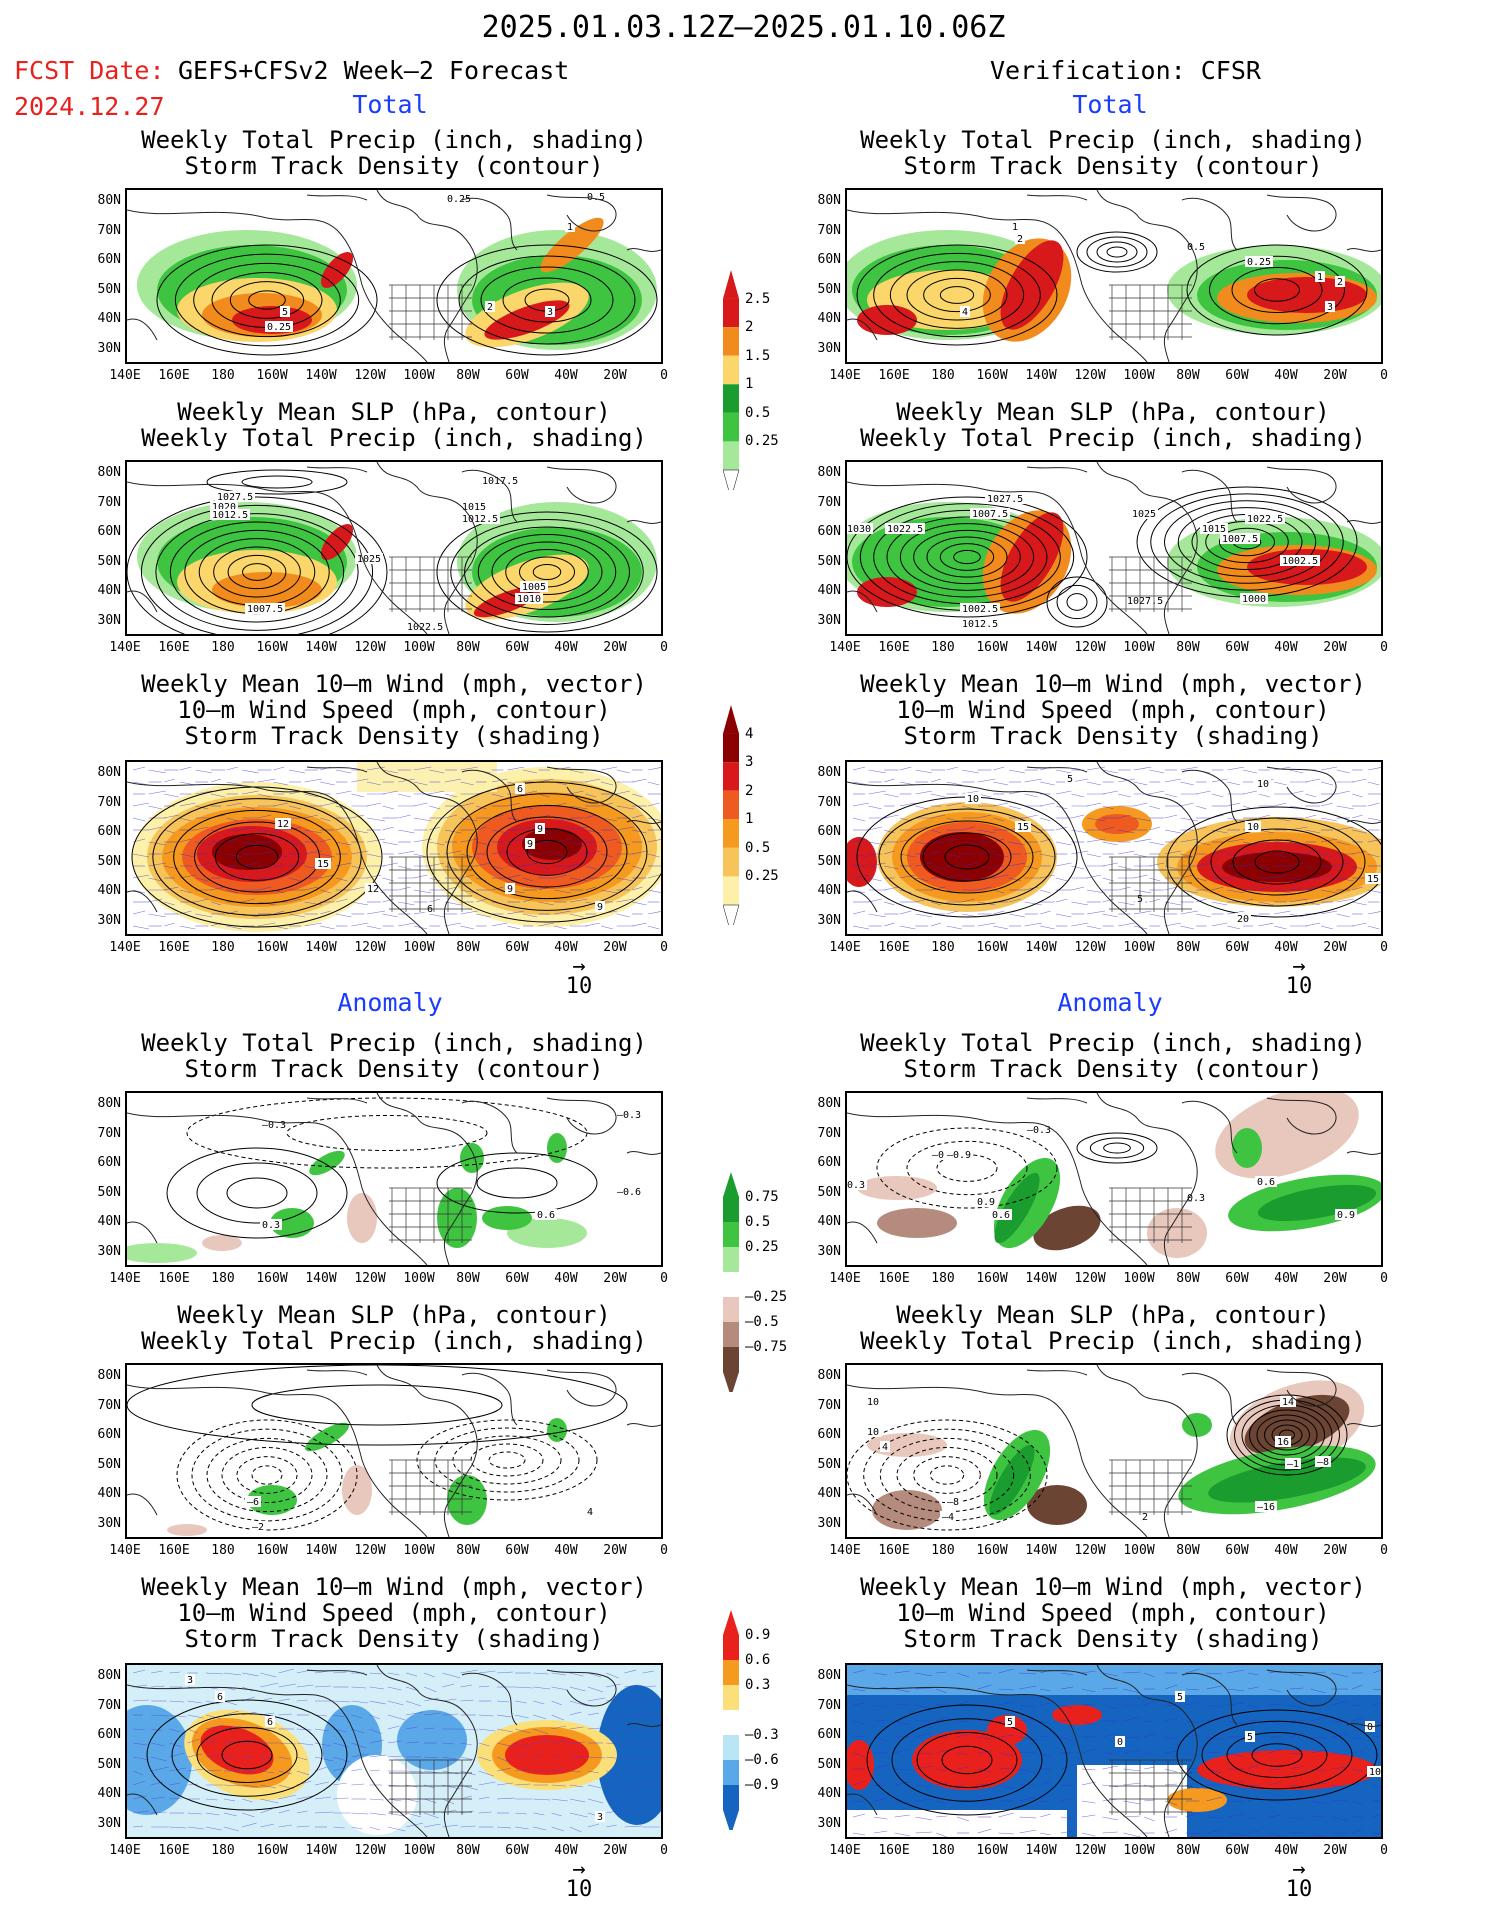 The height and width of the screenshot is (1925, 1487). What do you see at coordinates (109, 1434) in the screenshot?
I see `y-tick-label: 60N` at bounding box center [109, 1434].